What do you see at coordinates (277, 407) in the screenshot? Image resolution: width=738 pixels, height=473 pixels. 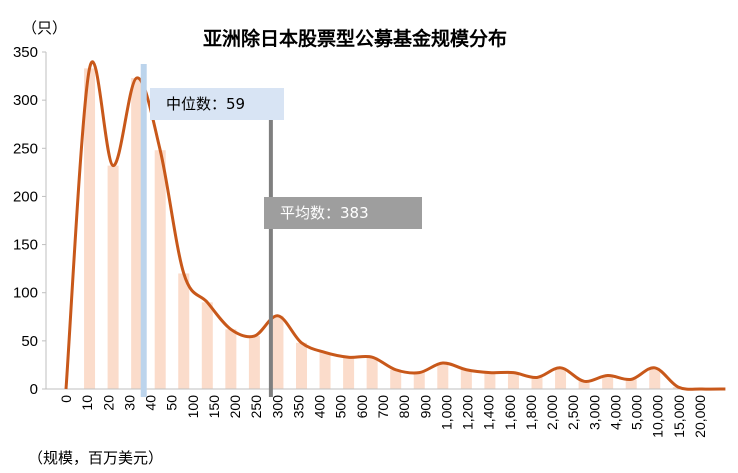 I see `x-tick-label: 300` at bounding box center [277, 407].